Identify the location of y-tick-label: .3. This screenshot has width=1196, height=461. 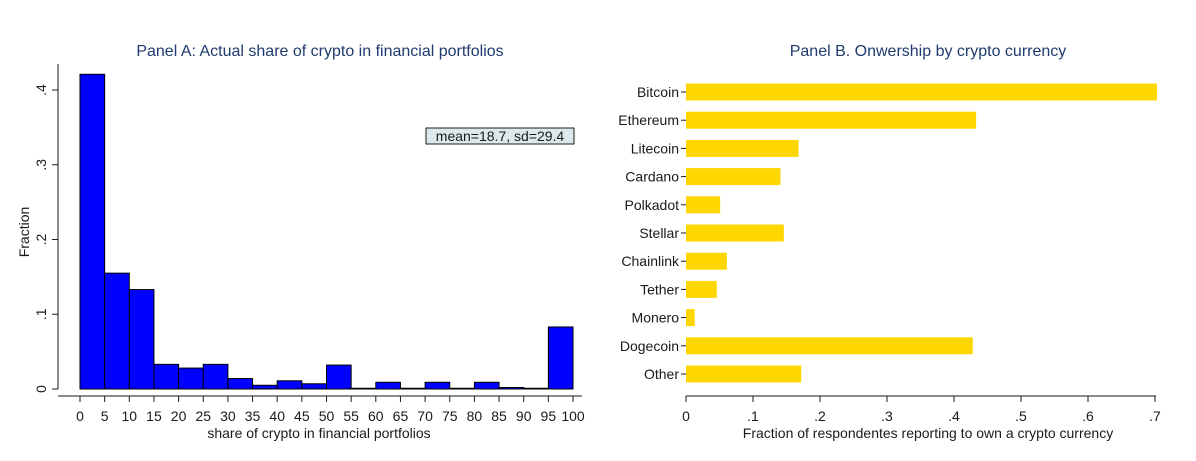
(41, 165).